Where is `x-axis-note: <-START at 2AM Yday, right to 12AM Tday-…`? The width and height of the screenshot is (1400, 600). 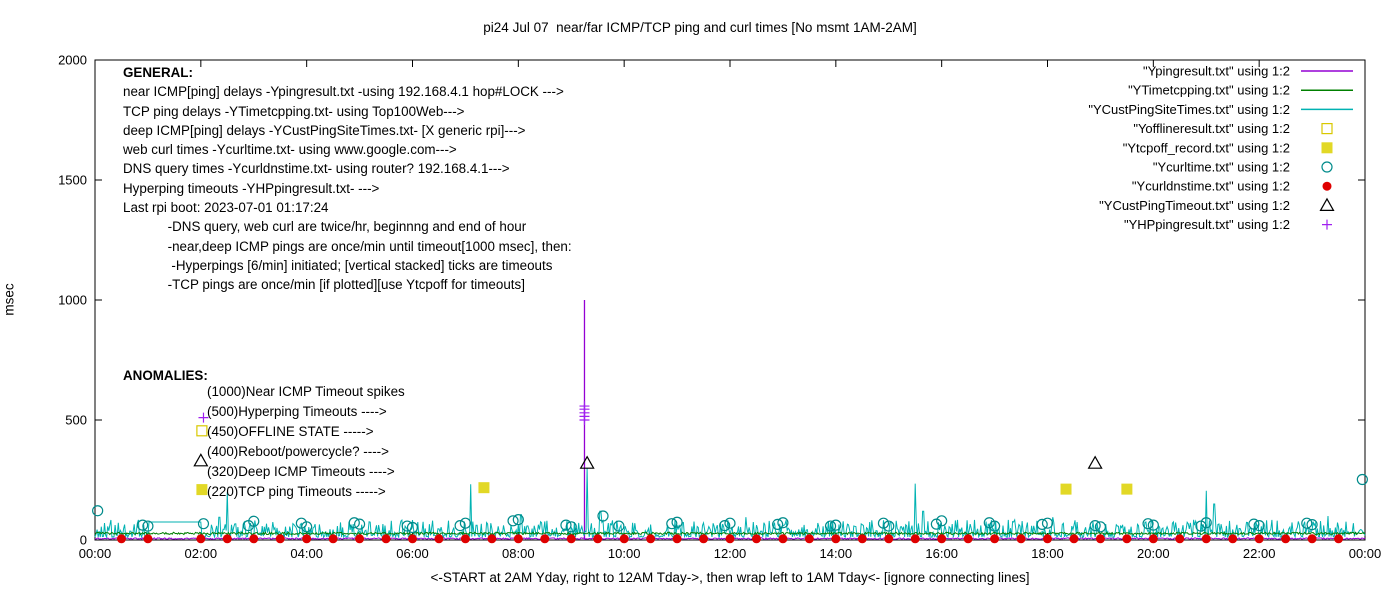 x-axis-note: <-START at 2AM Yday, right to 12AM Tday-… is located at coordinates (730, 577).